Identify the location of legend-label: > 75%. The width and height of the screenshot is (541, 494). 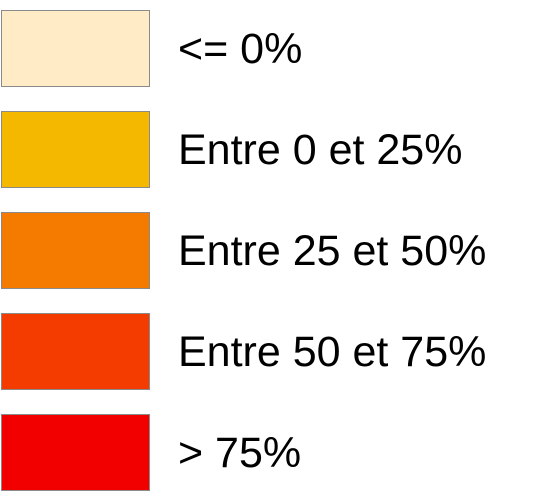
(240, 453).